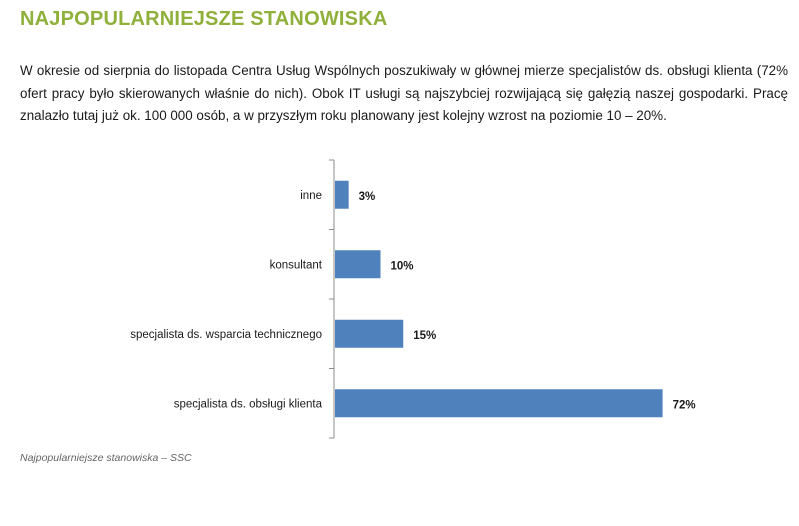 This screenshot has height=526, width=799. Describe the element at coordinates (226, 335) in the screenshot. I see `category-label: specjalista ds. wsparcia technicznego` at that location.